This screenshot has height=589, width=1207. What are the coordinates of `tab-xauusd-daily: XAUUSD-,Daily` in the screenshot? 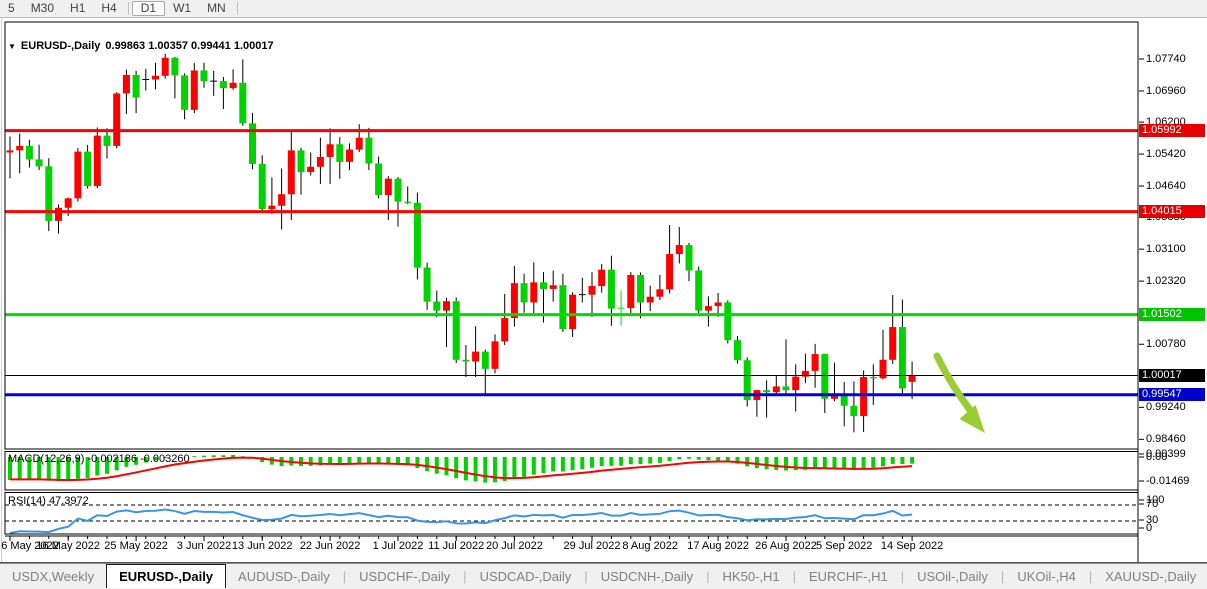 It's located at (1151, 576).